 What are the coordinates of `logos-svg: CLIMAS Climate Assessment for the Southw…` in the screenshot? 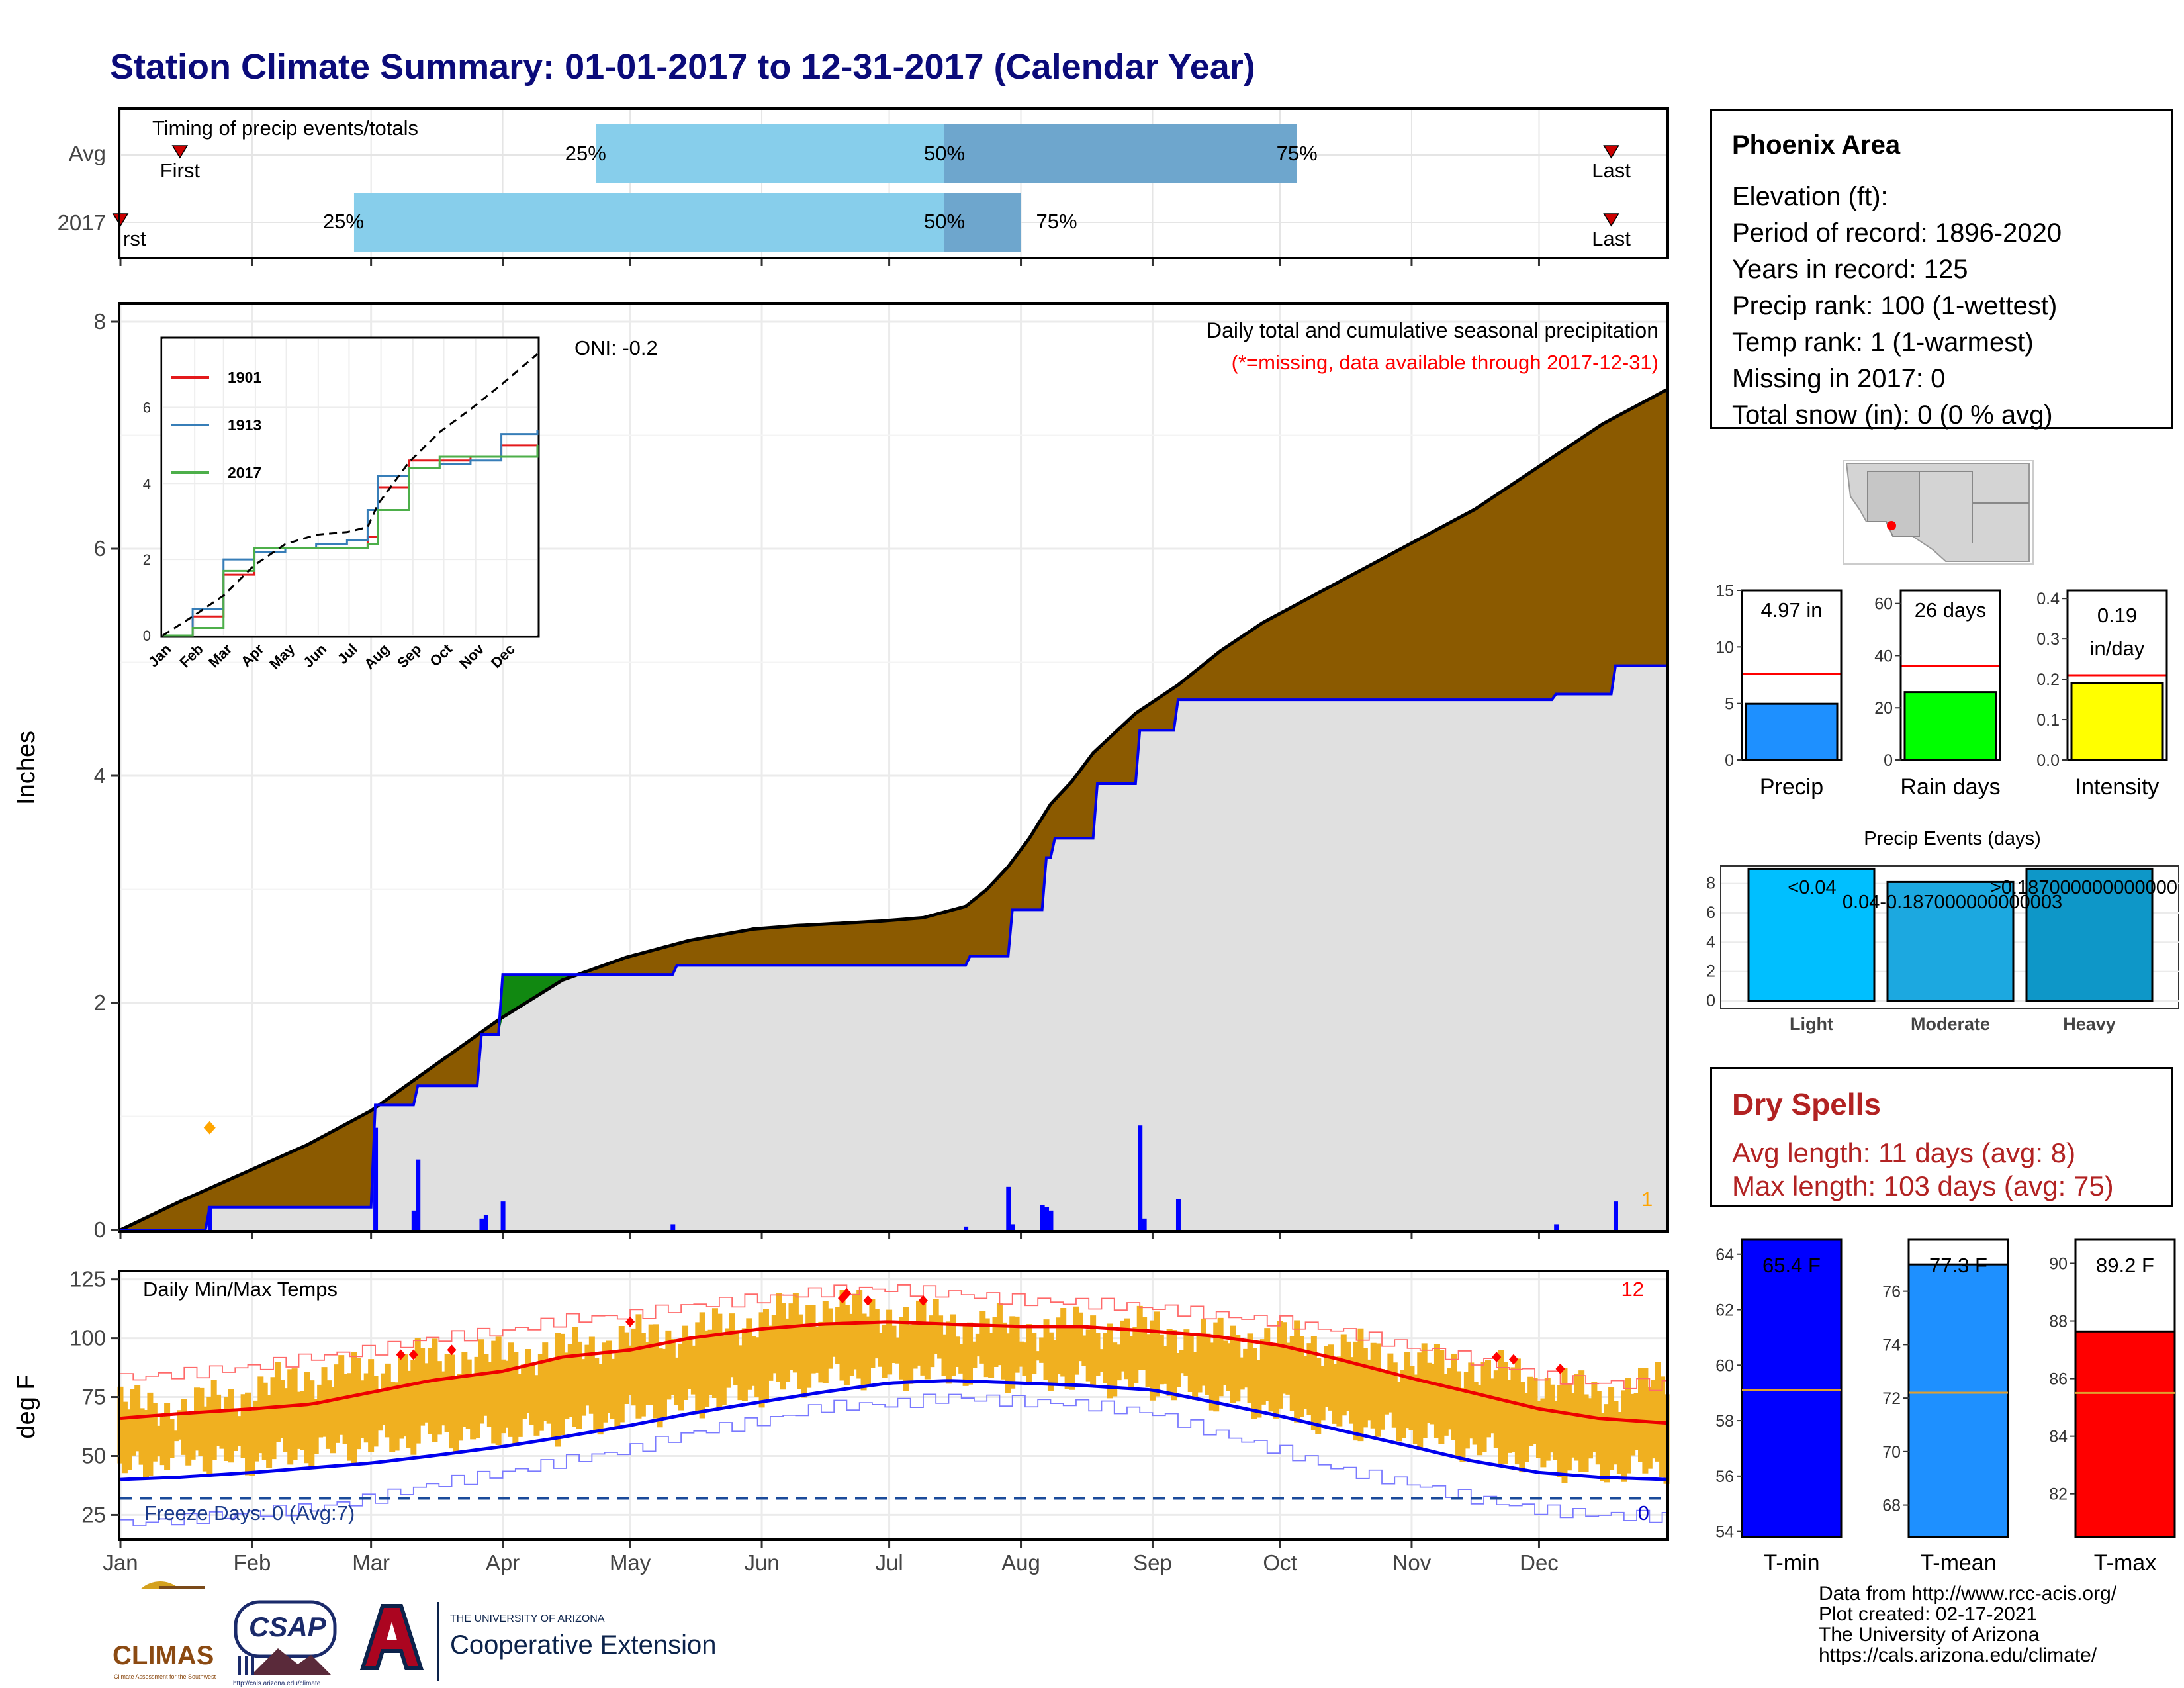 It's located at (414, 1643).